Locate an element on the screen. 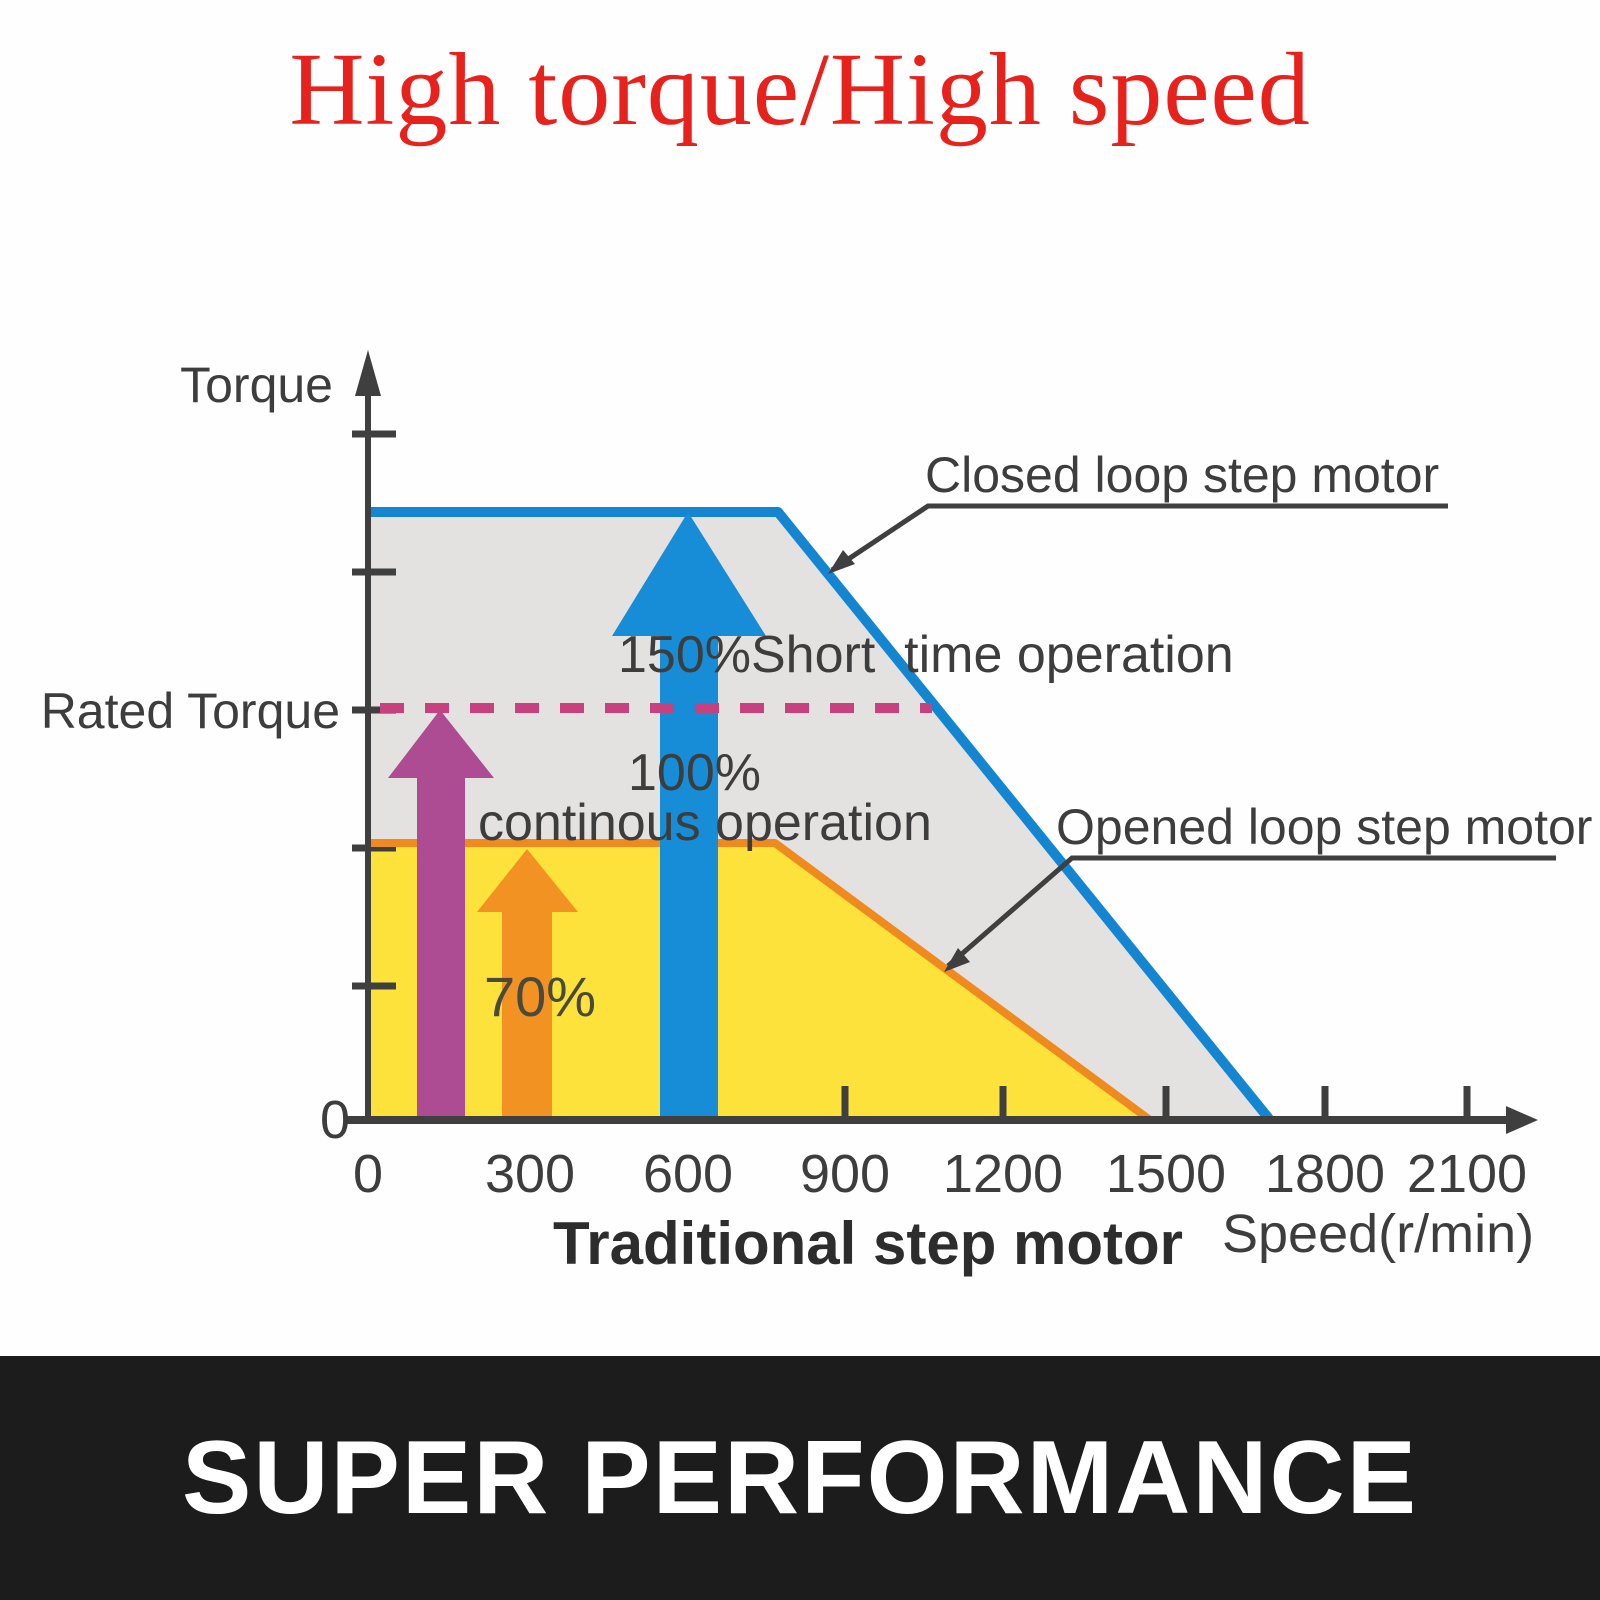 The height and width of the screenshot is (1600, 1600). y-axis-title: Torque is located at coordinates (256, 385).